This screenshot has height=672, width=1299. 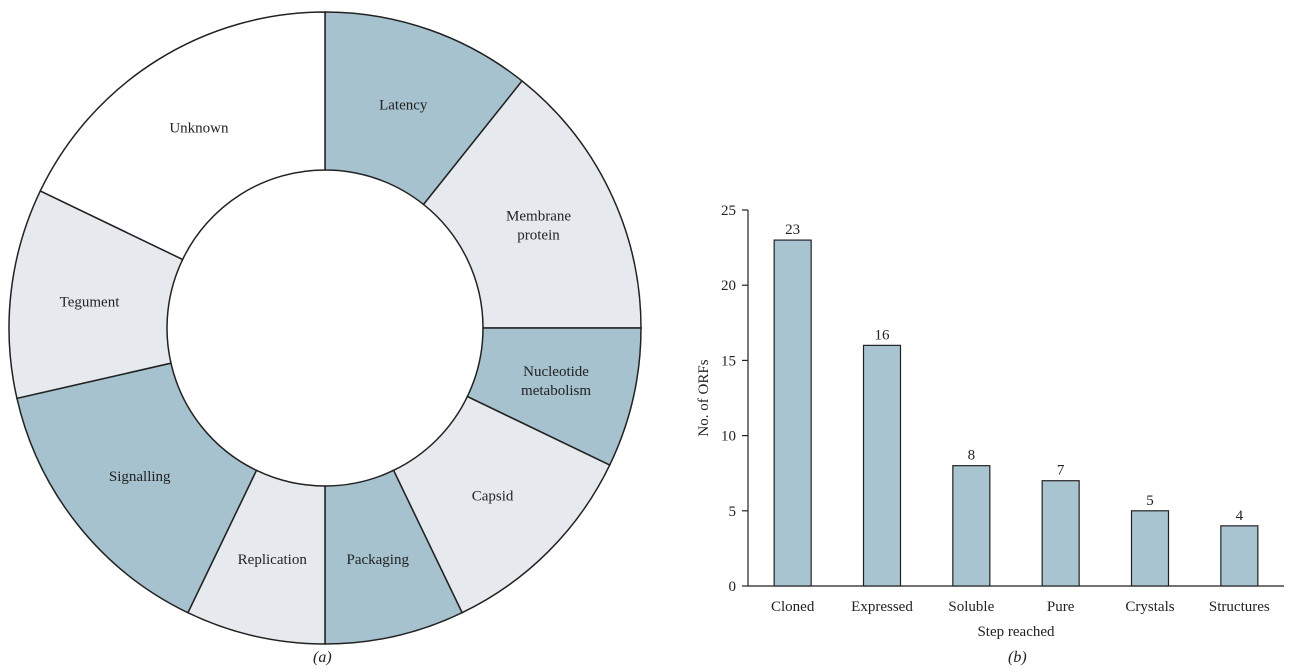 I want to click on data-label-soluble: 8, so click(x=972, y=456).